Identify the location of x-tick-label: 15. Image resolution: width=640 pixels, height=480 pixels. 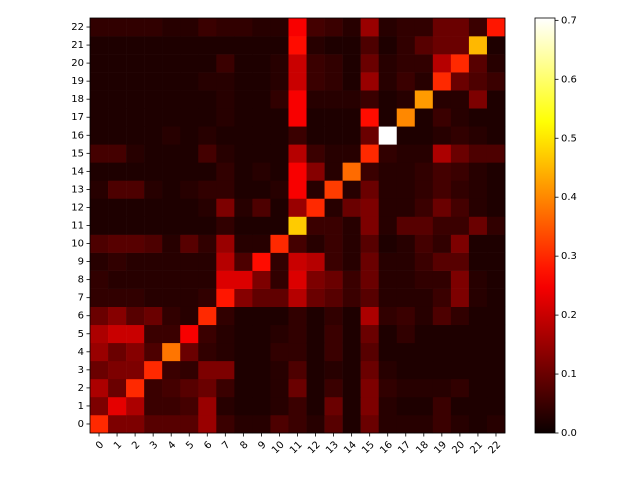
(368, 447).